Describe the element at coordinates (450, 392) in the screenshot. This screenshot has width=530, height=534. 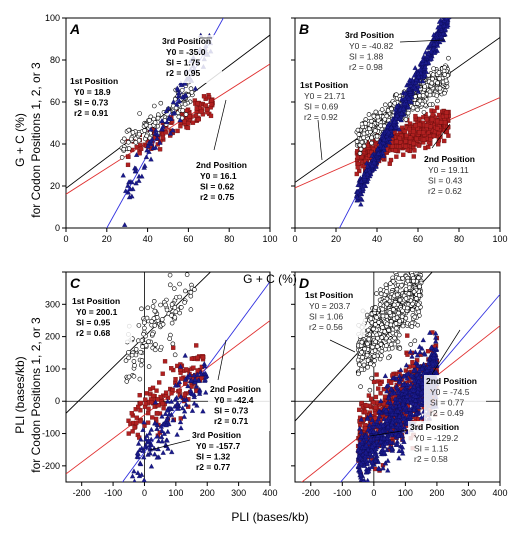
I see `annotation-line: Y0 = -74.5` at that location.